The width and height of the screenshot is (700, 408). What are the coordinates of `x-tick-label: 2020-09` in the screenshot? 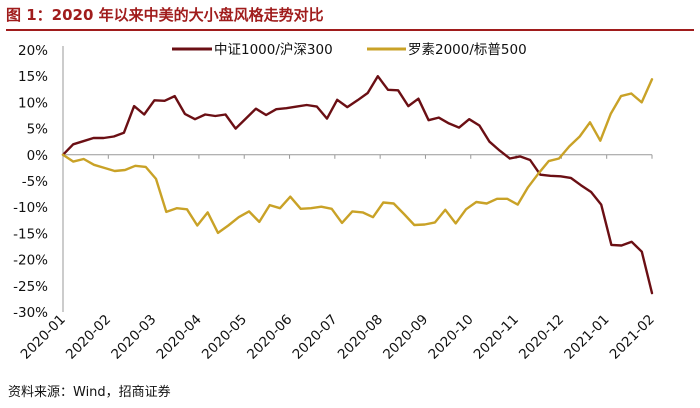 It's located at (405, 337).